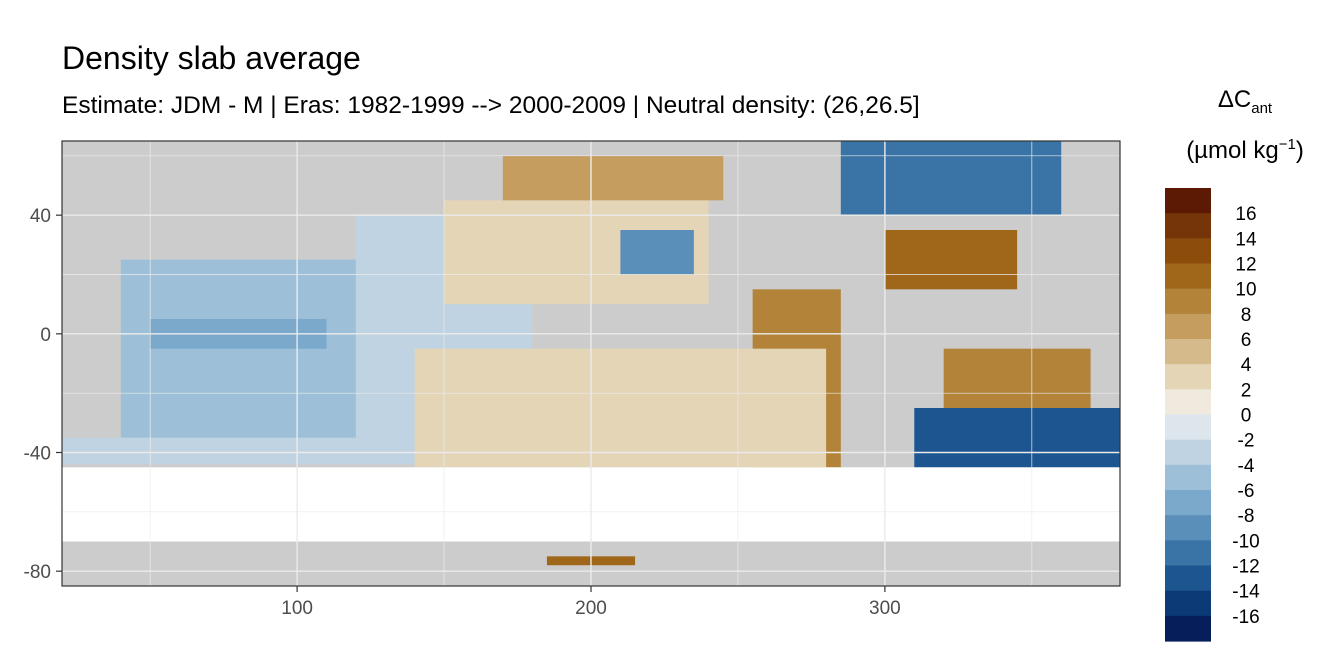  What do you see at coordinates (1246, 466) in the screenshot?
I see `legend-label: -4` at bounding box center [1246, 466].